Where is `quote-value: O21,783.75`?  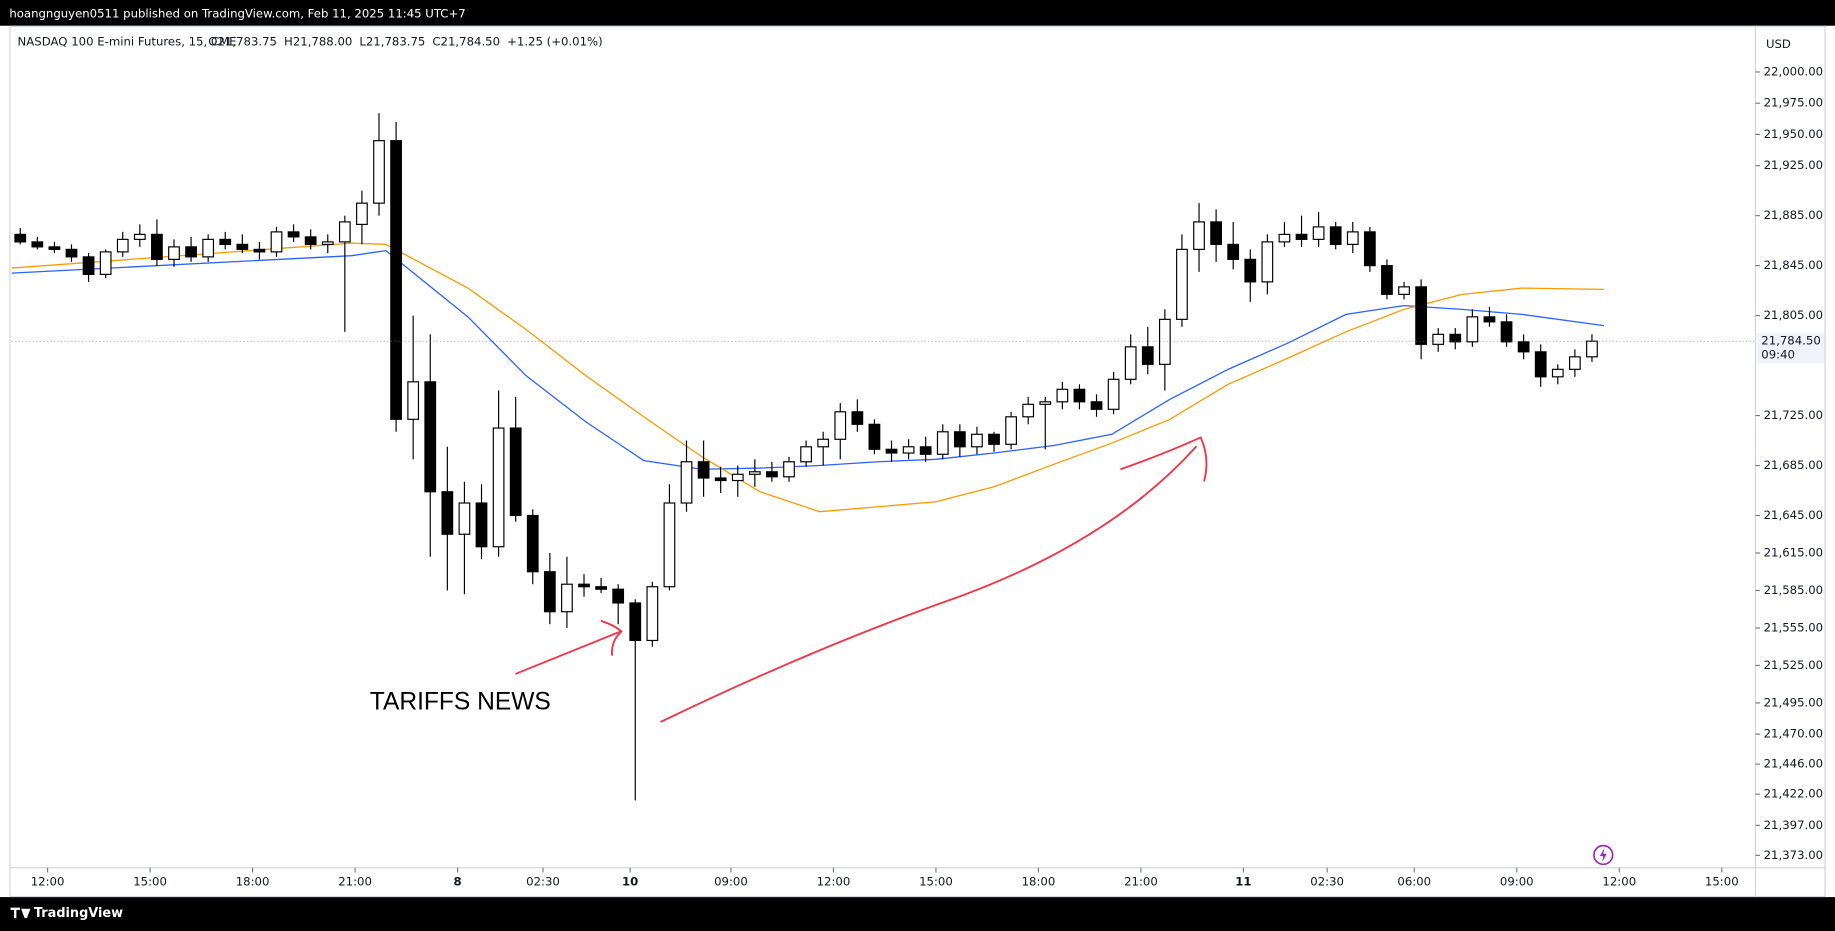
quote-value: O21,783.75 is located at coordinates (242, 42).